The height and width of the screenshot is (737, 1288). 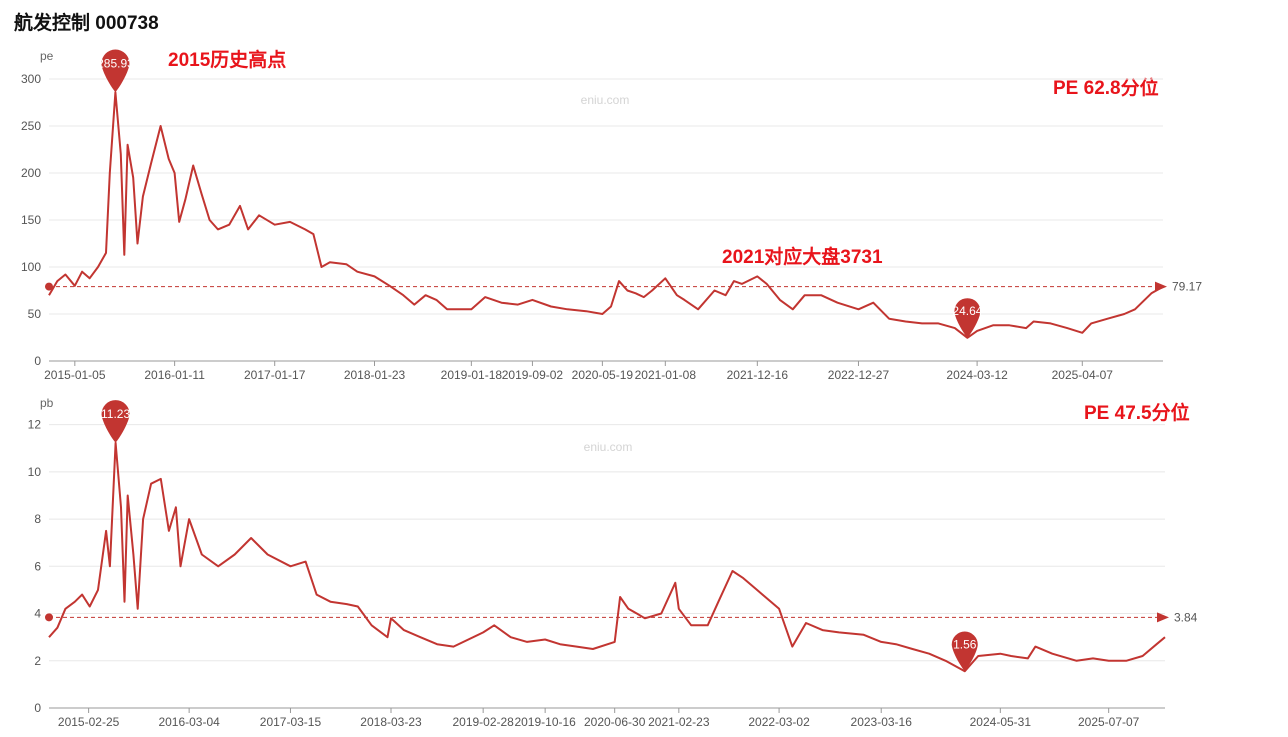 I want to click on x-tick-label: 2018-01-23, so click(x=375, y=375).